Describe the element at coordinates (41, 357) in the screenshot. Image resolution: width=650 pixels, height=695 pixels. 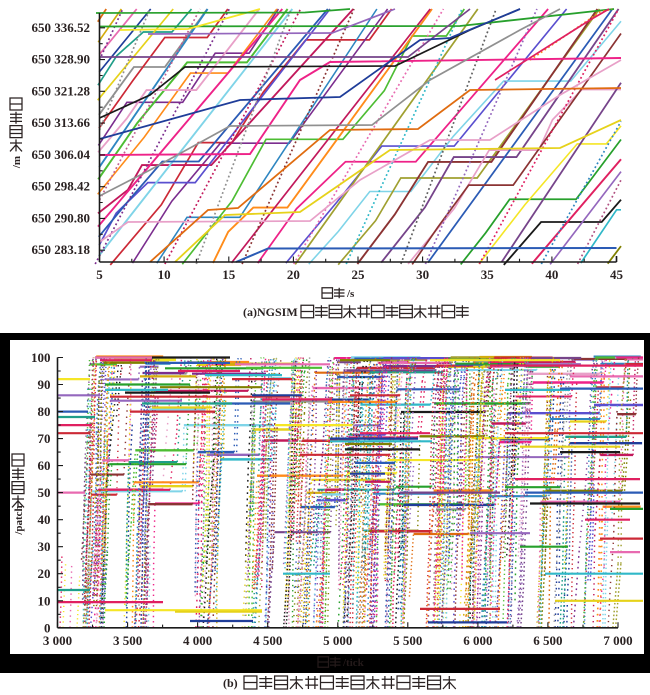
I see `svg-text: 100` at that location.